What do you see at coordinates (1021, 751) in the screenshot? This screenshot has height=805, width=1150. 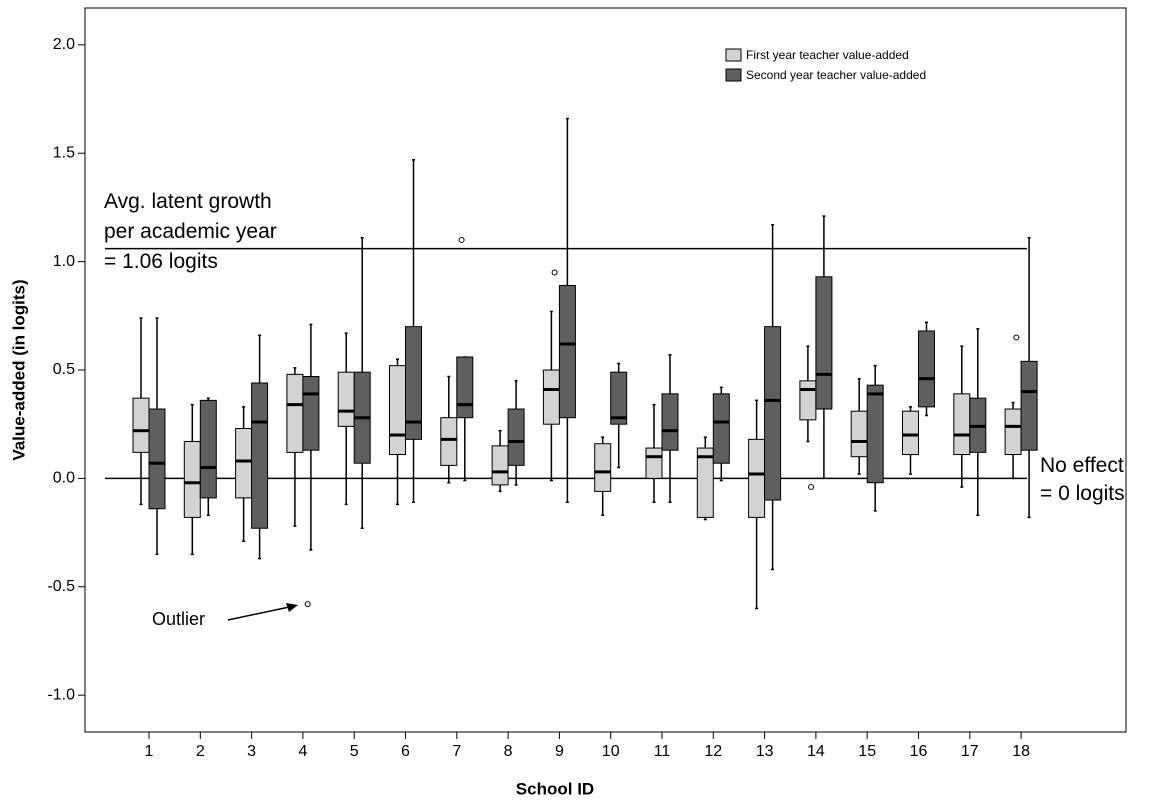 I see `x-tick-label: 18` at bounding box center [1021, 751].